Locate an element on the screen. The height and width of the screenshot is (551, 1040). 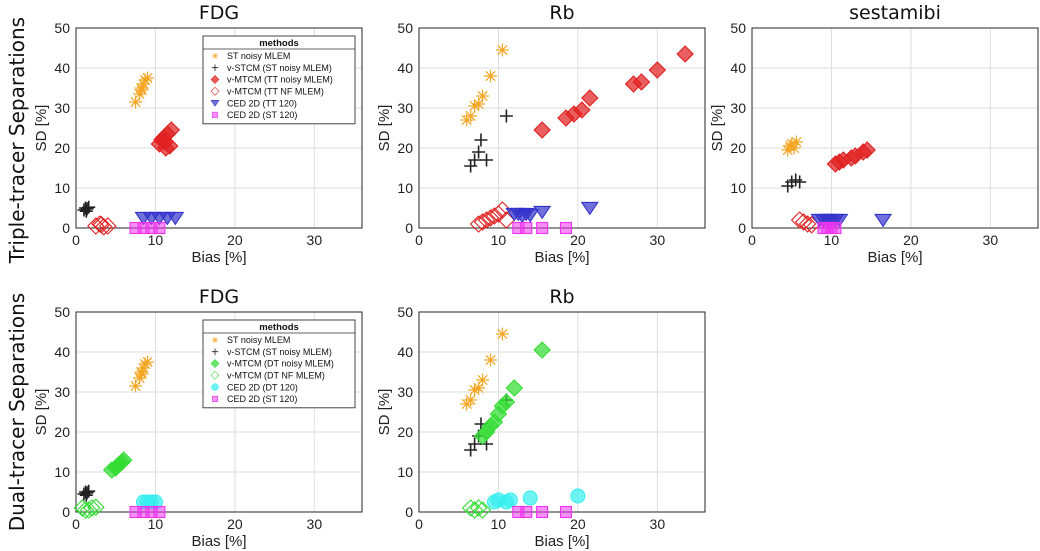
row-label-dual: Dual-tracer Separations is located at coordinates (17, 412).